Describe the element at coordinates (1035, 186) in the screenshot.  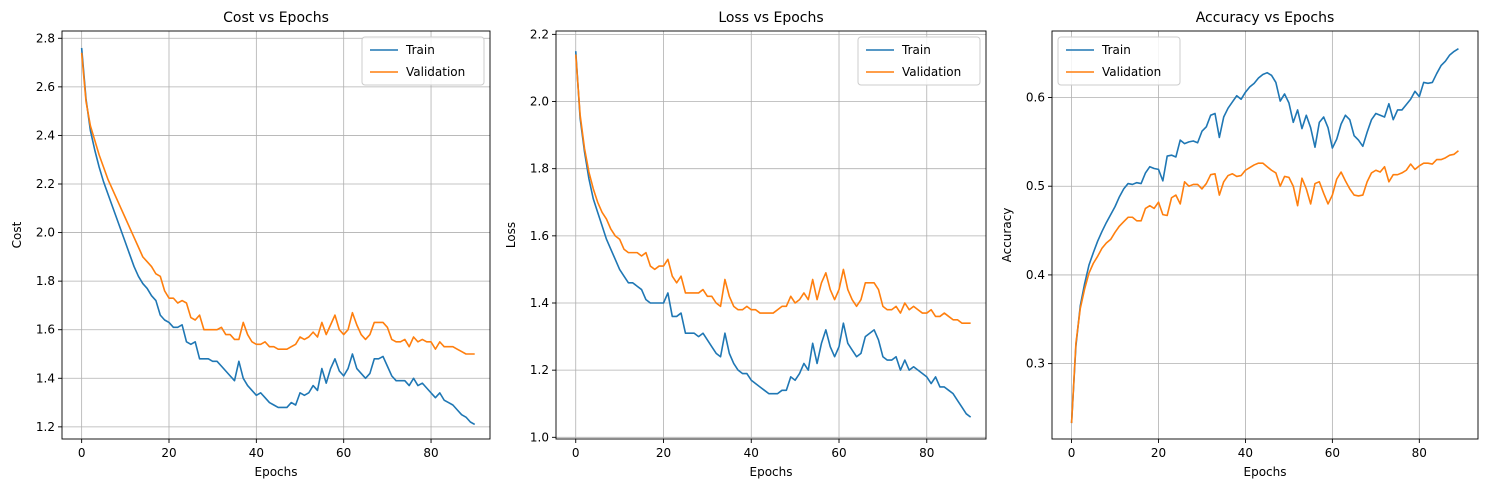
I see `y-tick-label: 0.5` at that location.